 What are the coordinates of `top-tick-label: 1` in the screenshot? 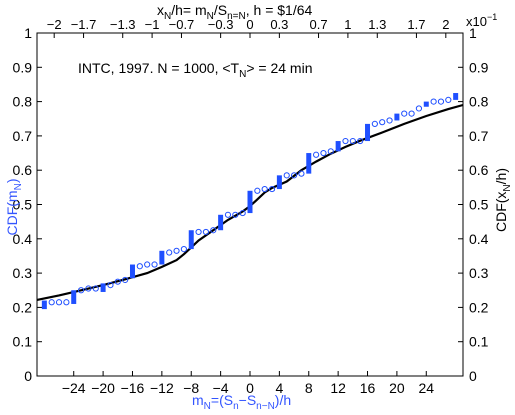 It's located at (347, 24).